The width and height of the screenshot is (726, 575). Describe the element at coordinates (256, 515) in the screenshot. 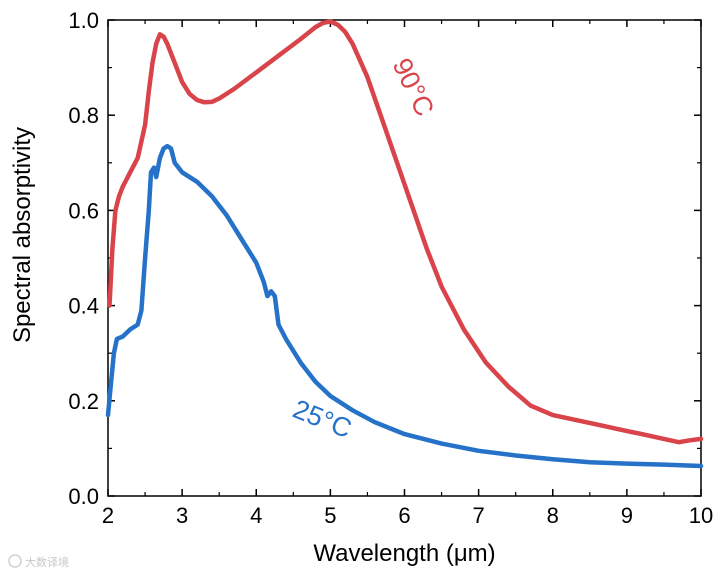

I see `x-tick-label: 4` at that location.